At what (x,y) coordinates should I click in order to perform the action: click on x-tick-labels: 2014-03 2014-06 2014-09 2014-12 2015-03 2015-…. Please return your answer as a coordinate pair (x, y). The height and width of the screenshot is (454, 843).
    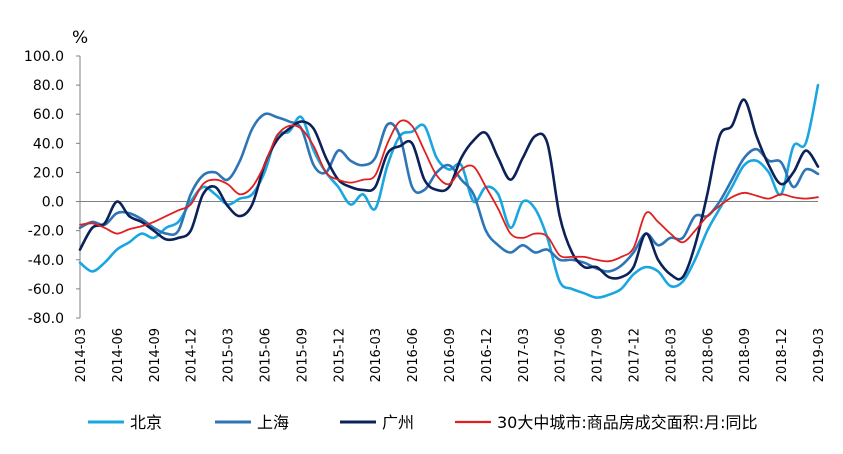
    Looking at the image, I should click on (450, 355).